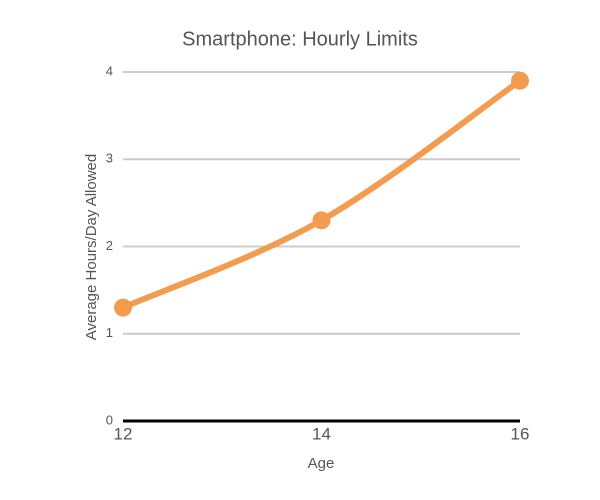  Describe the element at coordinates (109, 245) in the screenshot. I see `y-tick-label: 2` at that location.